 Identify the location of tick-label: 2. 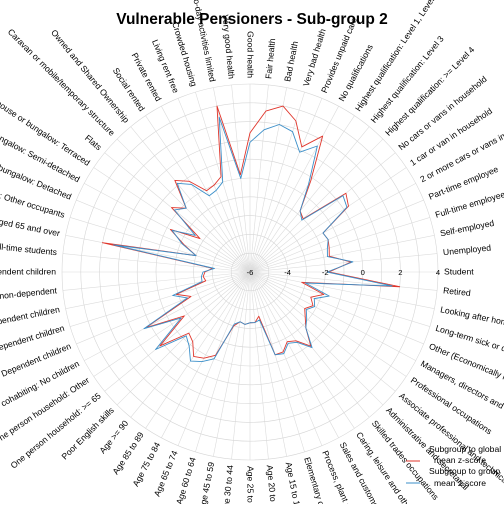
(400, 272).